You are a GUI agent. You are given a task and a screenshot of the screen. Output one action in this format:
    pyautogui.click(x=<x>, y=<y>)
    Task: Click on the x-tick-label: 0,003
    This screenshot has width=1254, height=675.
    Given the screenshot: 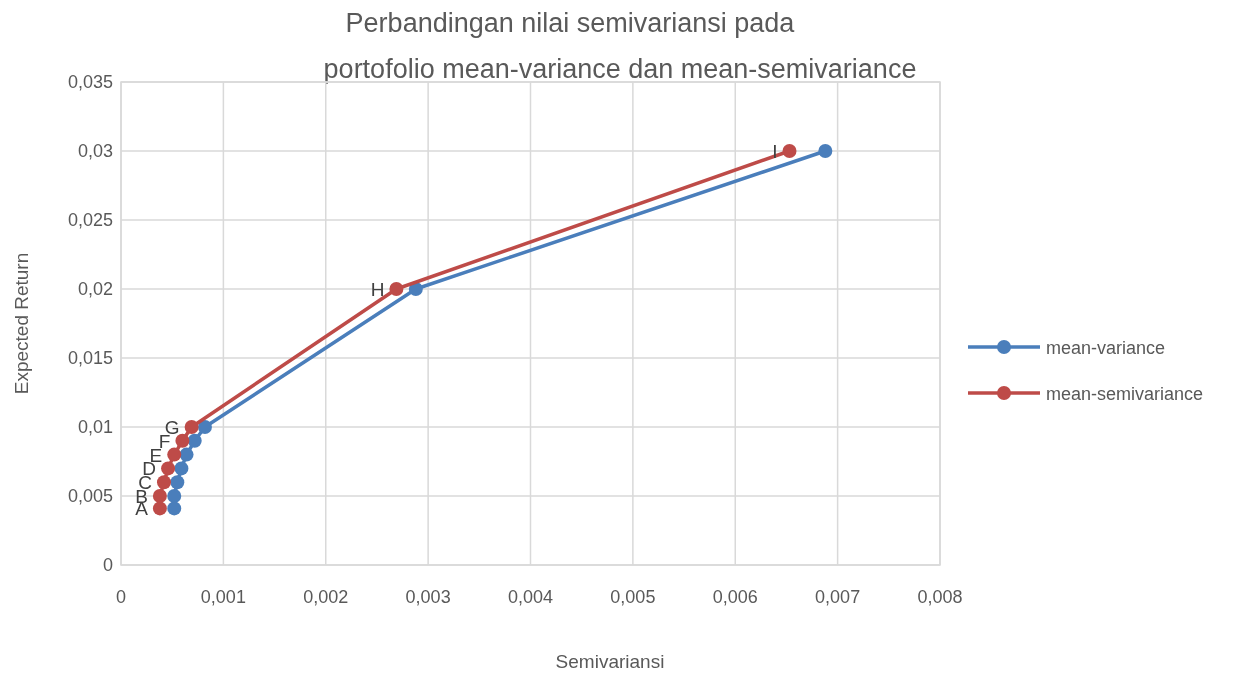 What is the action you would take?
    pyautogui.click(x=428, y=597)
    